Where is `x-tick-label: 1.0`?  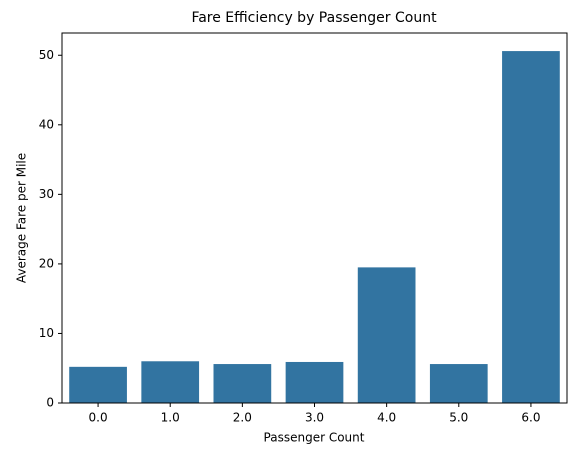 x-tick-label: 1.0 is located at coordinates (170, 418).